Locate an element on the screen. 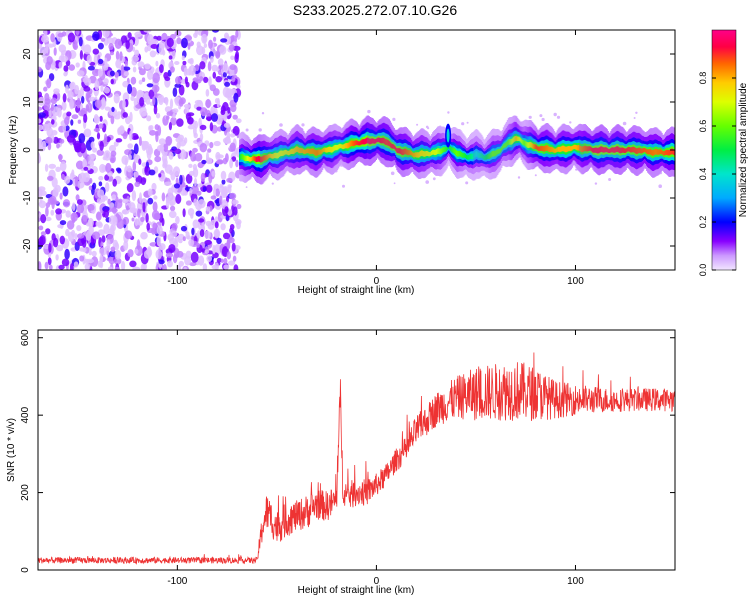  y-tick-label: 600 is located at coordinates (25, 337).